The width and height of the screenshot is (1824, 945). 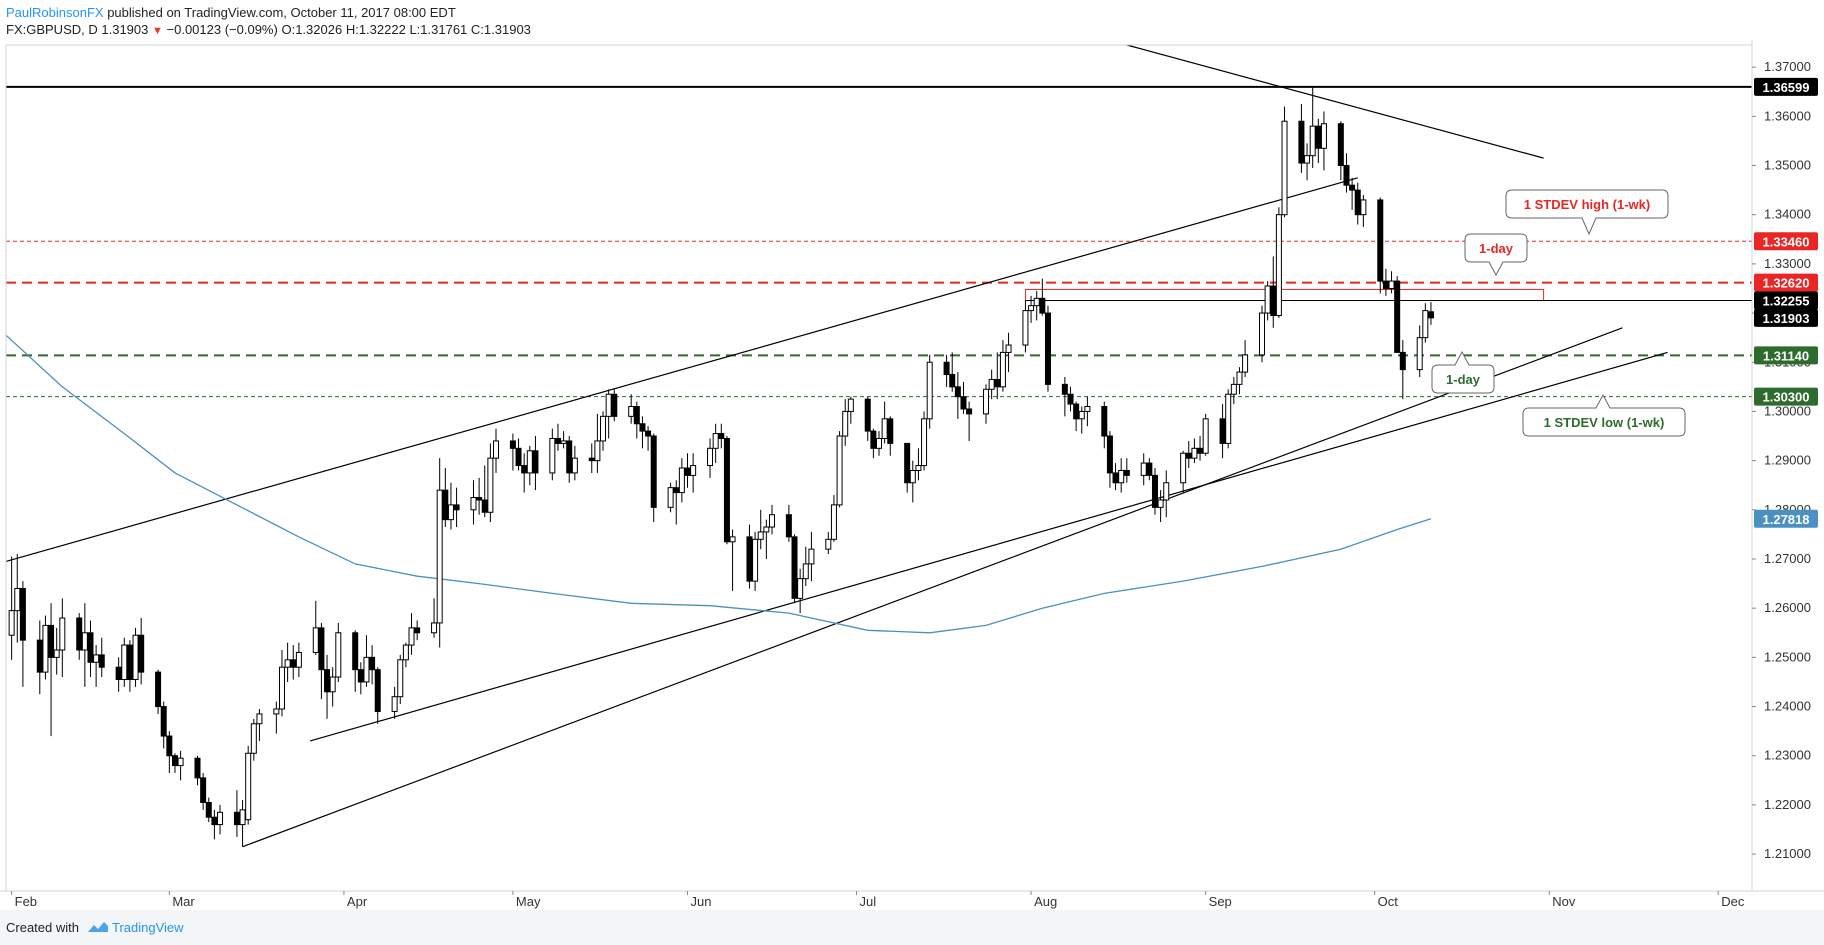 What do you see at coordinates (98, 927) in the screenshot?
I see `tradingview-logo-icon` at bounding box center [98, 927].